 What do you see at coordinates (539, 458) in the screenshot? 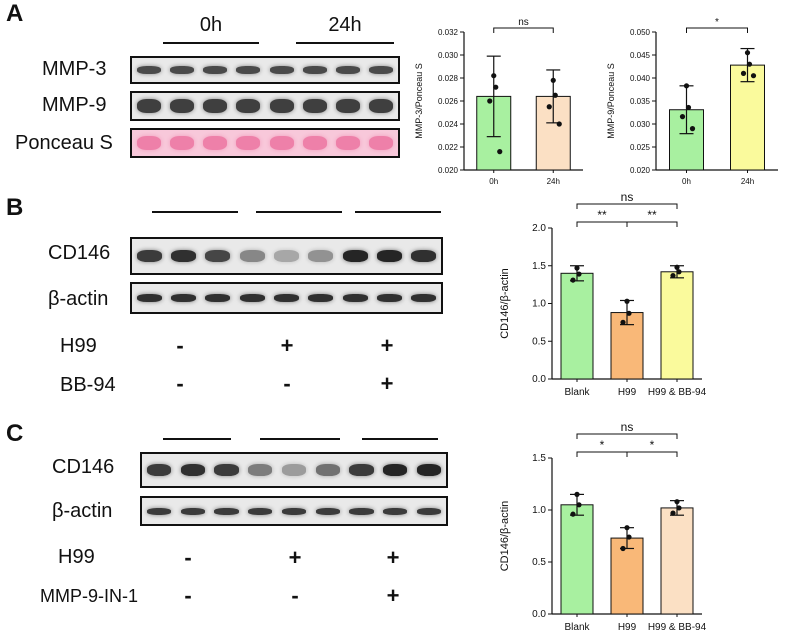
I see `y-tick-label: 1.5` at bounding box center [539, 458].